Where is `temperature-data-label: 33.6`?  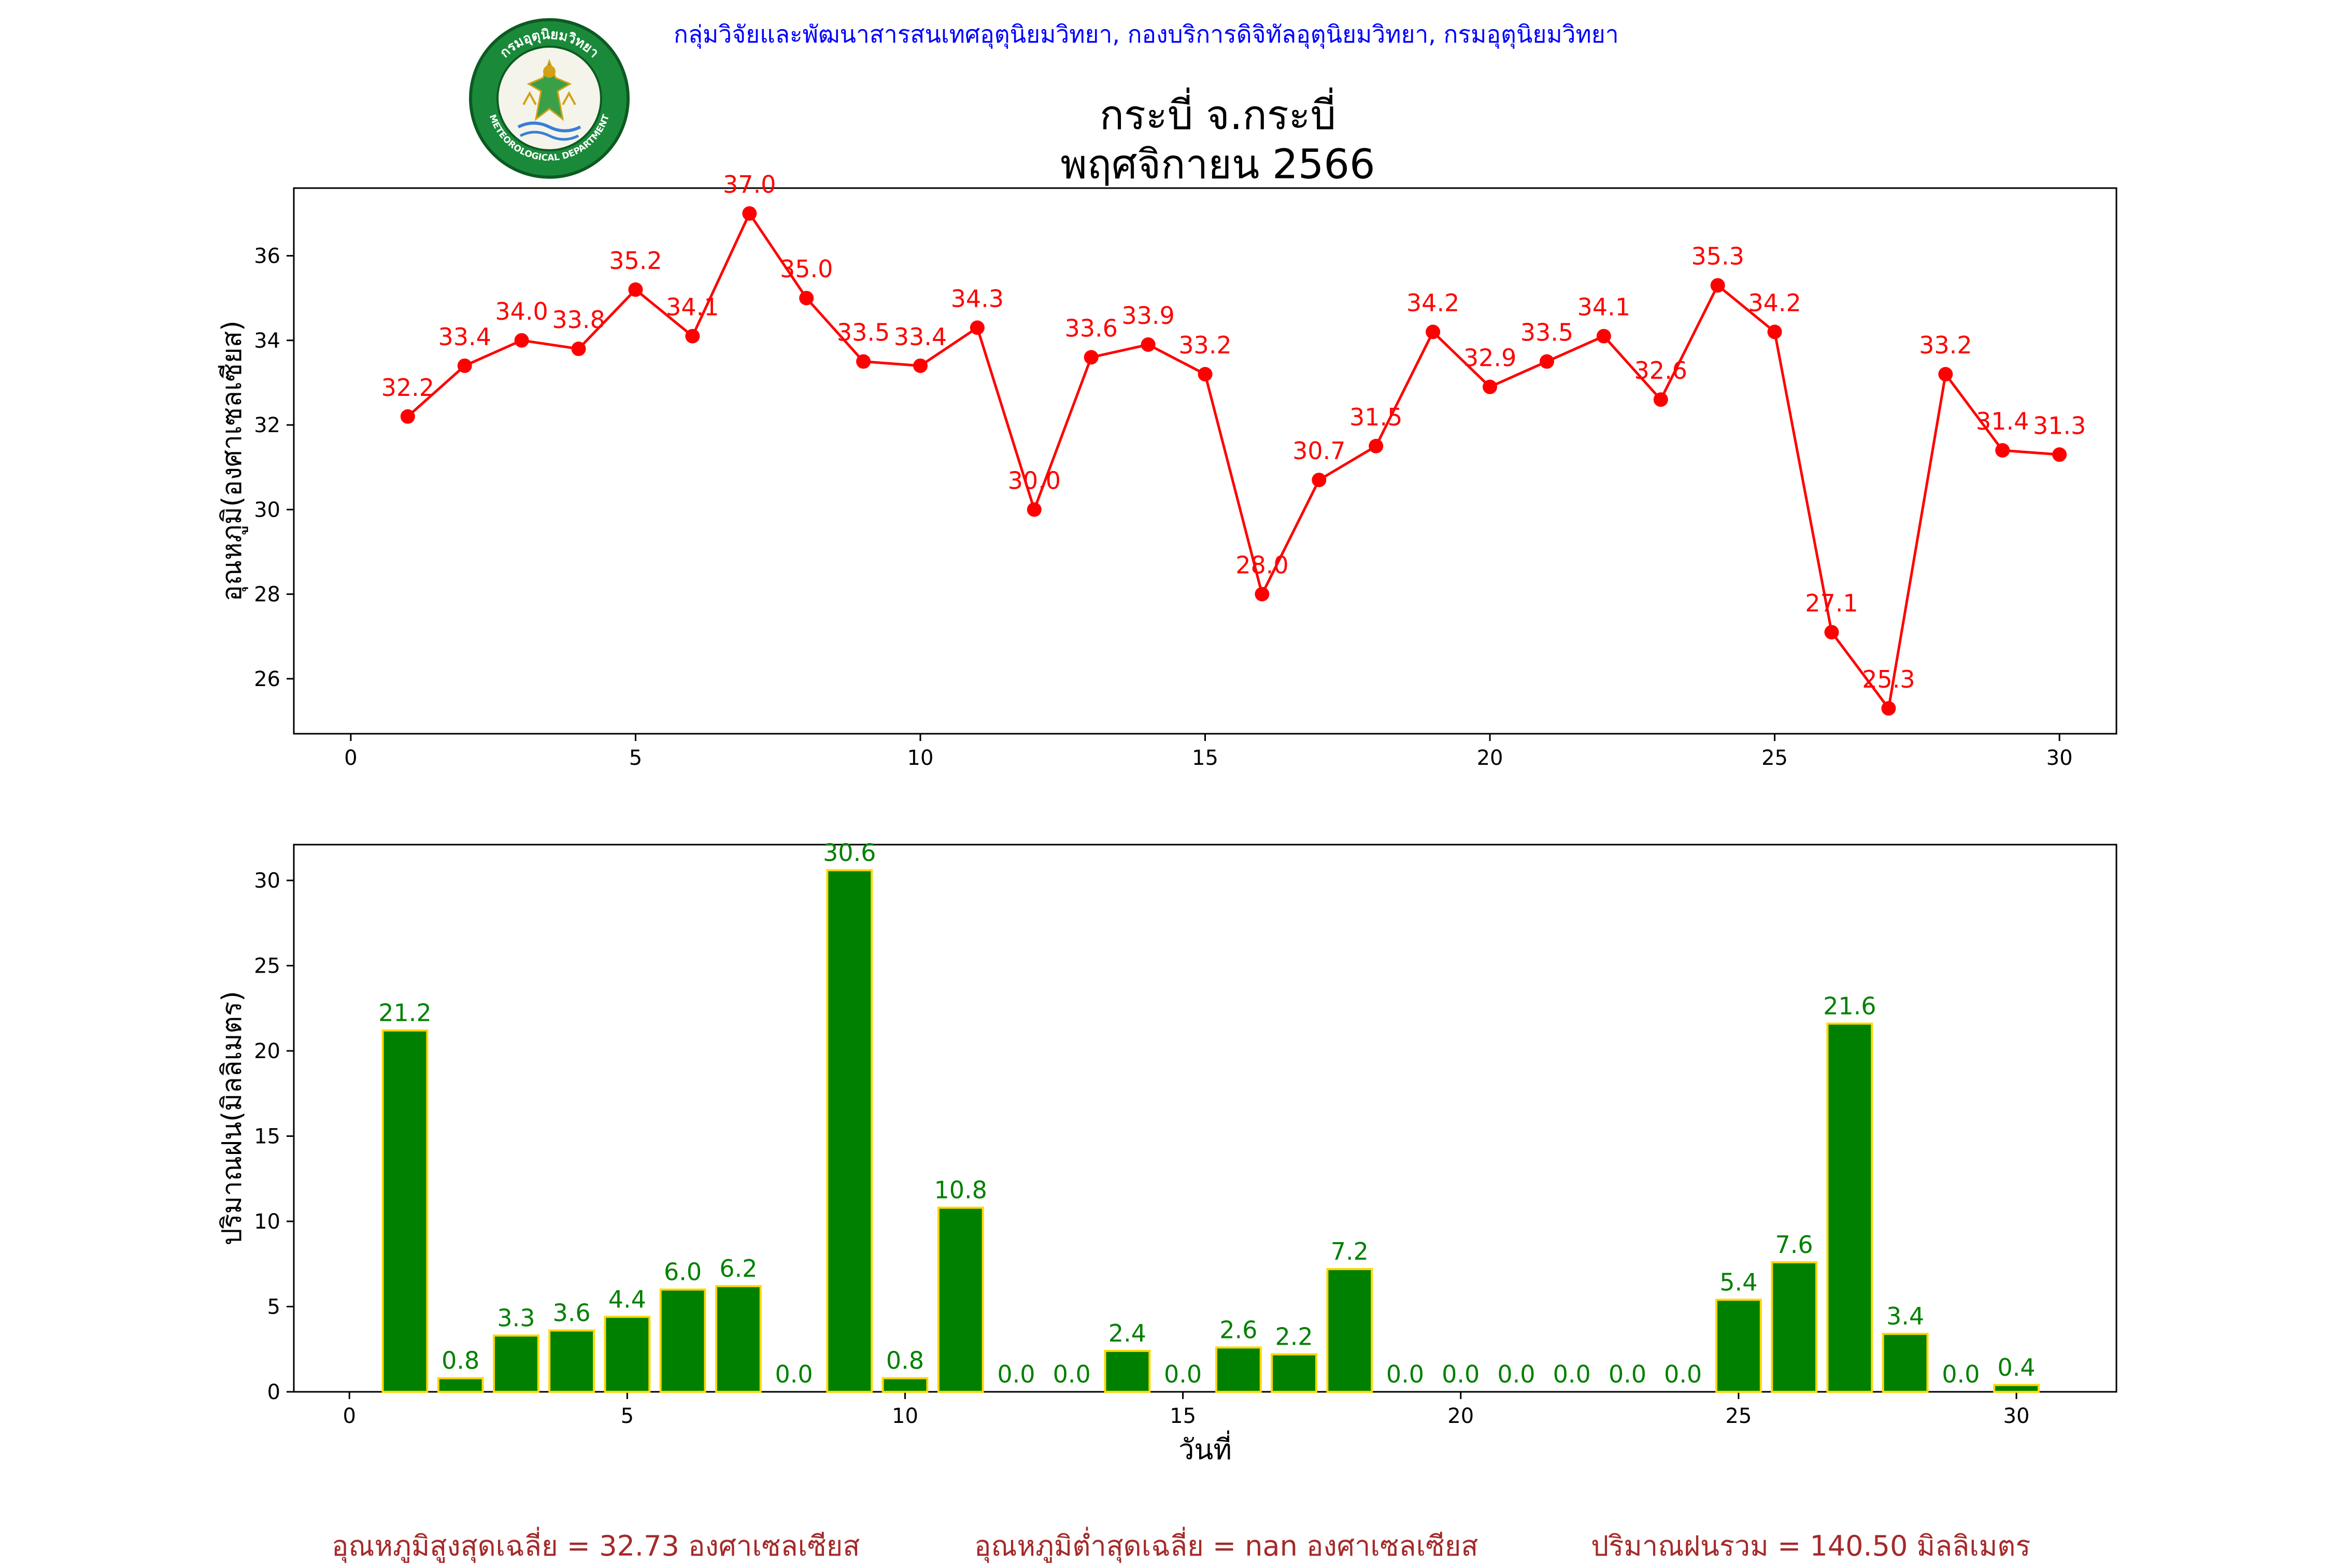 temperature-data-label: 33.6 is located at coordinates (1090, 329).